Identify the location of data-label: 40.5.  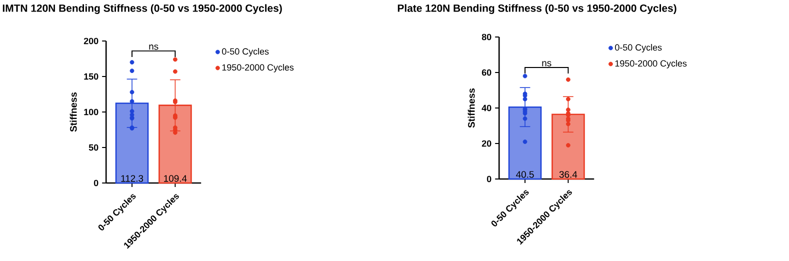
(525, 174).